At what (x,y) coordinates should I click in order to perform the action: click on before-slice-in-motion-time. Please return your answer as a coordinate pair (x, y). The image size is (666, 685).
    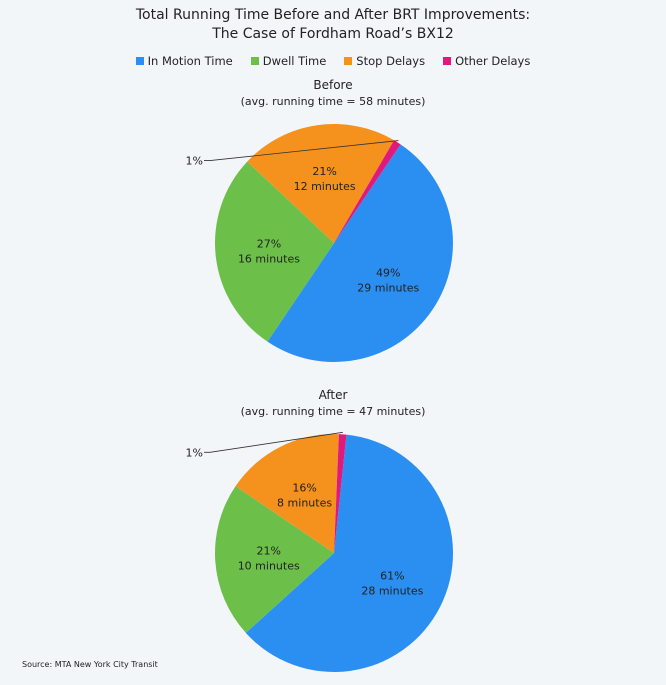
    Looking at the image, I should click on (360, 253).